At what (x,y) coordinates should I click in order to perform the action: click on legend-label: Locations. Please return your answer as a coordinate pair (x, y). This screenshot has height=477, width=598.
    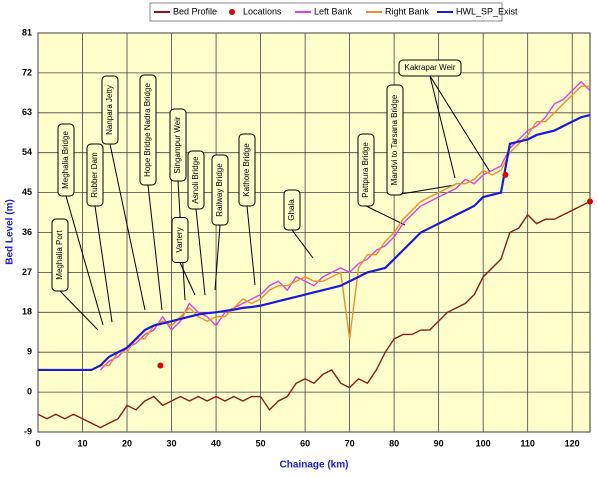
    Looking at the image, I should click on (262, 11).